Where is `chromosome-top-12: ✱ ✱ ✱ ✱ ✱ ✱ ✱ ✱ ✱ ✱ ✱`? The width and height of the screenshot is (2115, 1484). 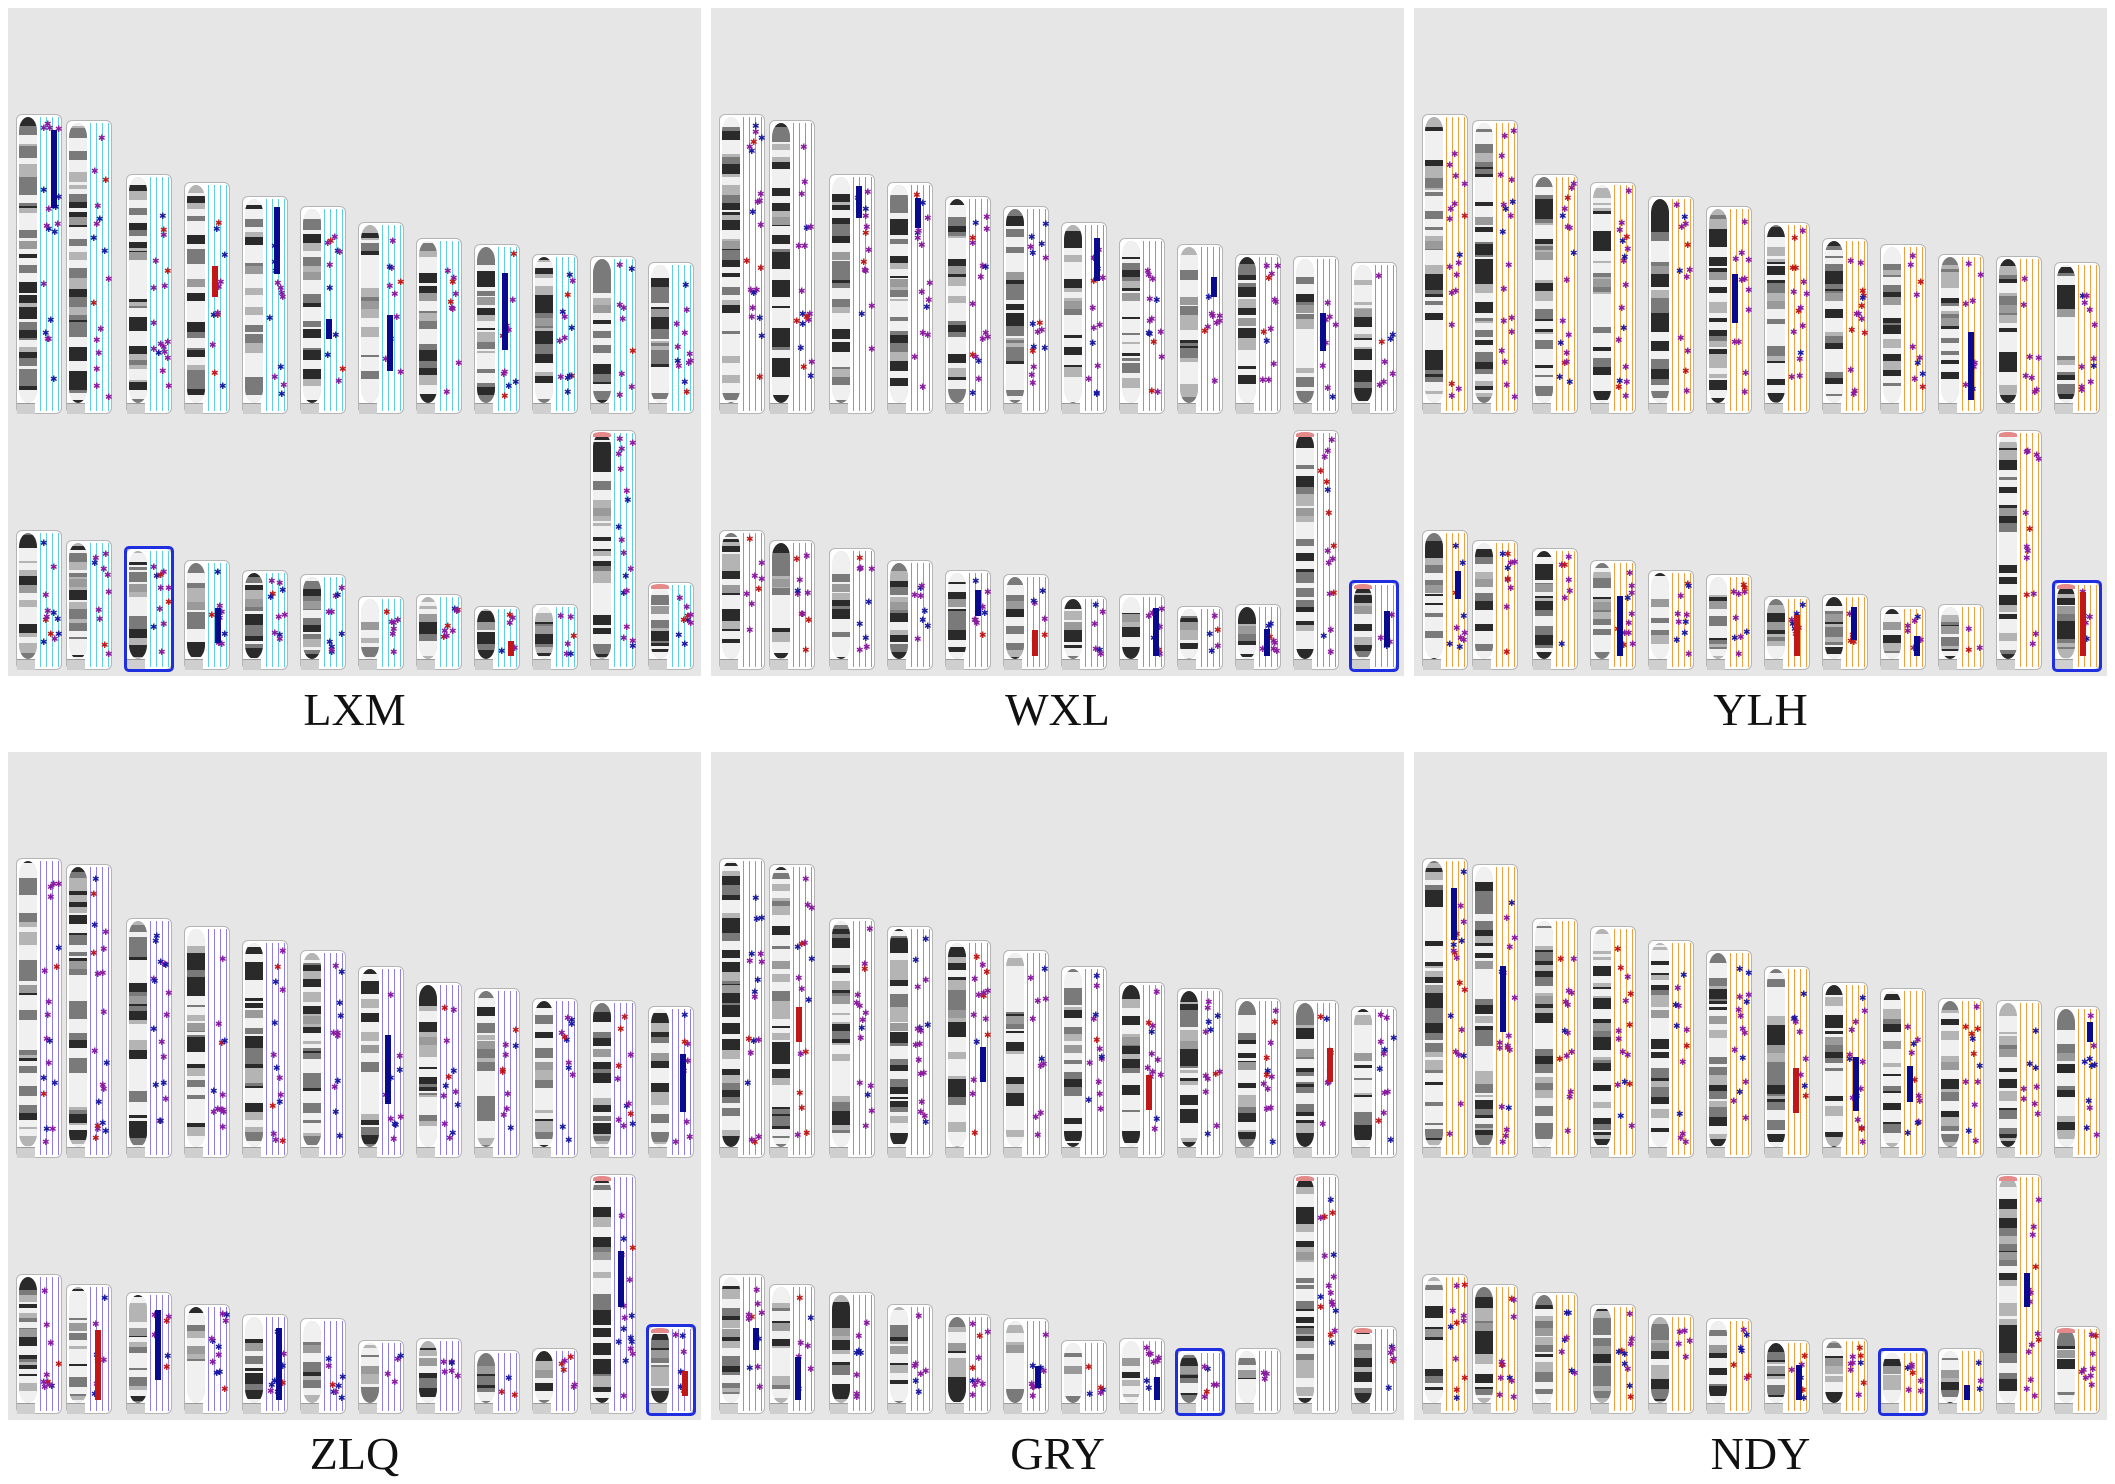 chromosome-top-12: ✱ ✱ ✱ ✱ ✱ ✱ ✱ ✱ ✱ ✱ ✱ is located at coordinates (2077, 338).